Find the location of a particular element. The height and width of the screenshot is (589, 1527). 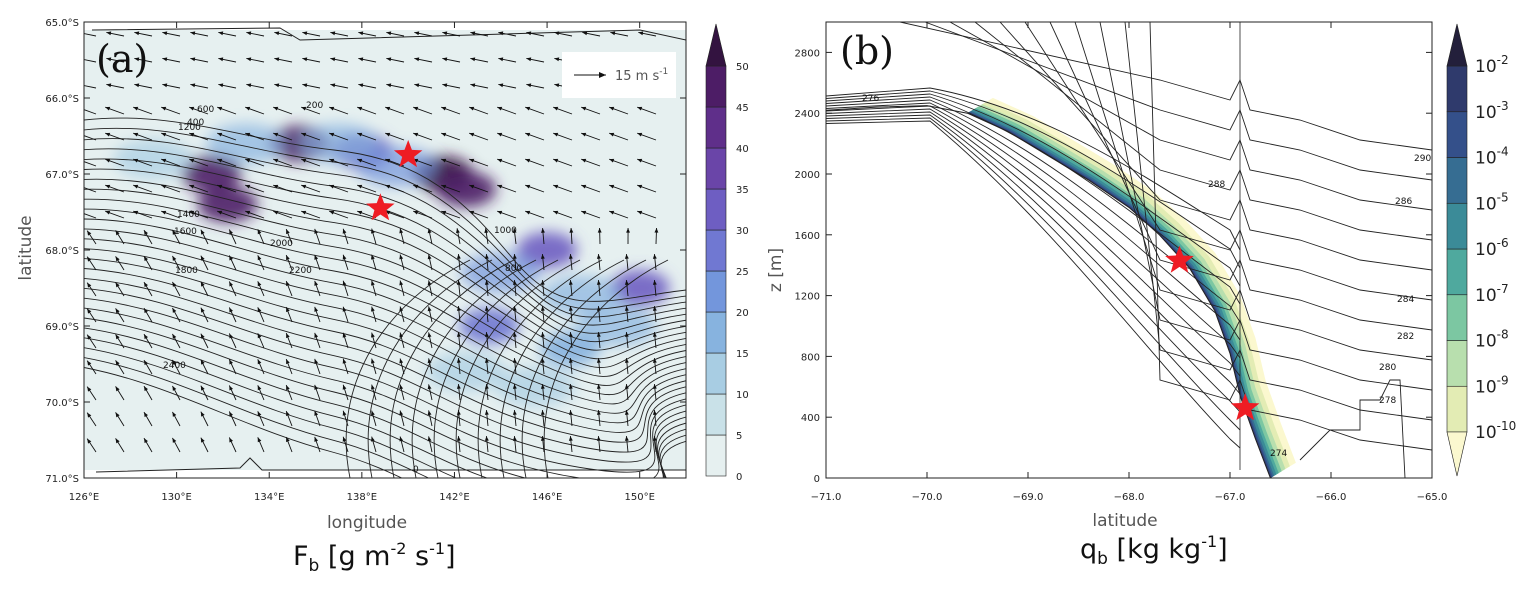

contour-label: 1400 is located at coordinates (188, 215).